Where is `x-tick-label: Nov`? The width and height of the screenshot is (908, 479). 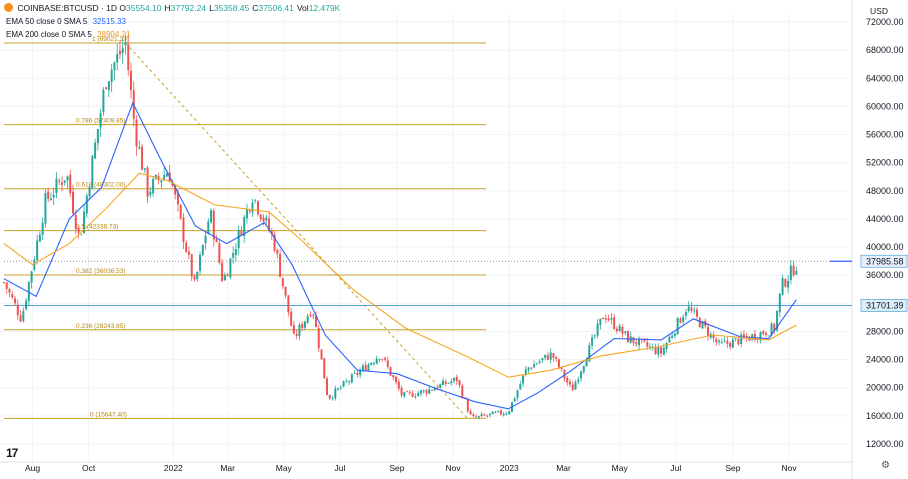 x-tick-label: Nov is located at coordinates (789, 468).